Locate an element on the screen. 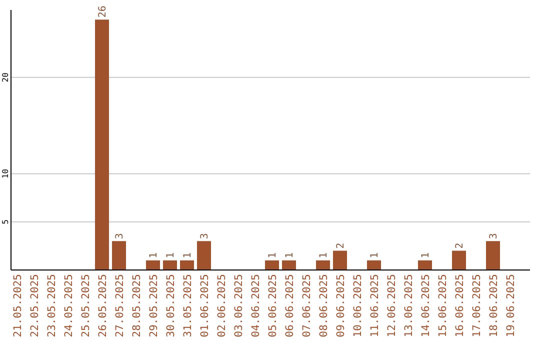 The image size is (540, 340). y-tick-label: 5 is located at coordinates (5, 221).